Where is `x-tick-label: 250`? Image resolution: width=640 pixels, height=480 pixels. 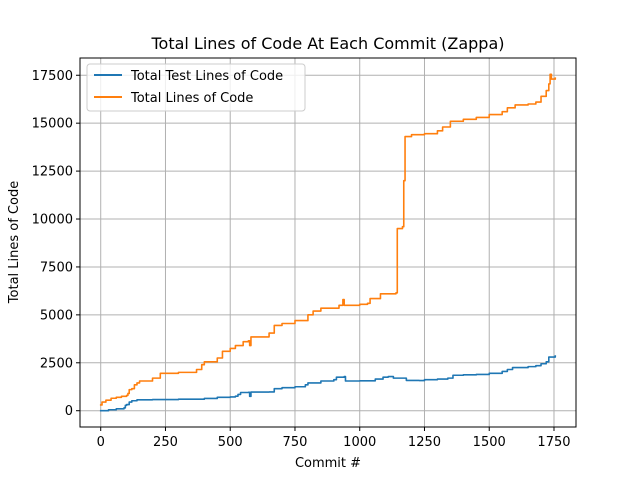
x-tick-label: 250 is located at coordinates (165, 442).